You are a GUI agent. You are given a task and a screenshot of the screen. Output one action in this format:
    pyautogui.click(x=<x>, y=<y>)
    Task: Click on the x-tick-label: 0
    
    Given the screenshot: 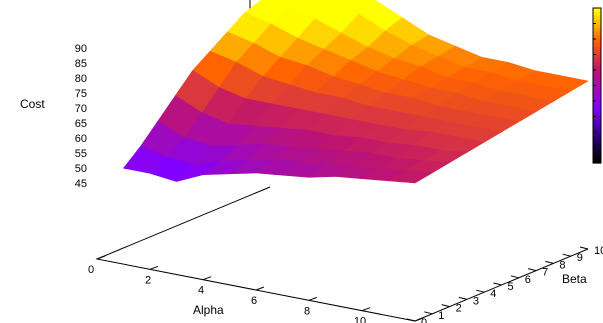 What is the action you would take?
    pyautogui.click(x=91, y=270)
    